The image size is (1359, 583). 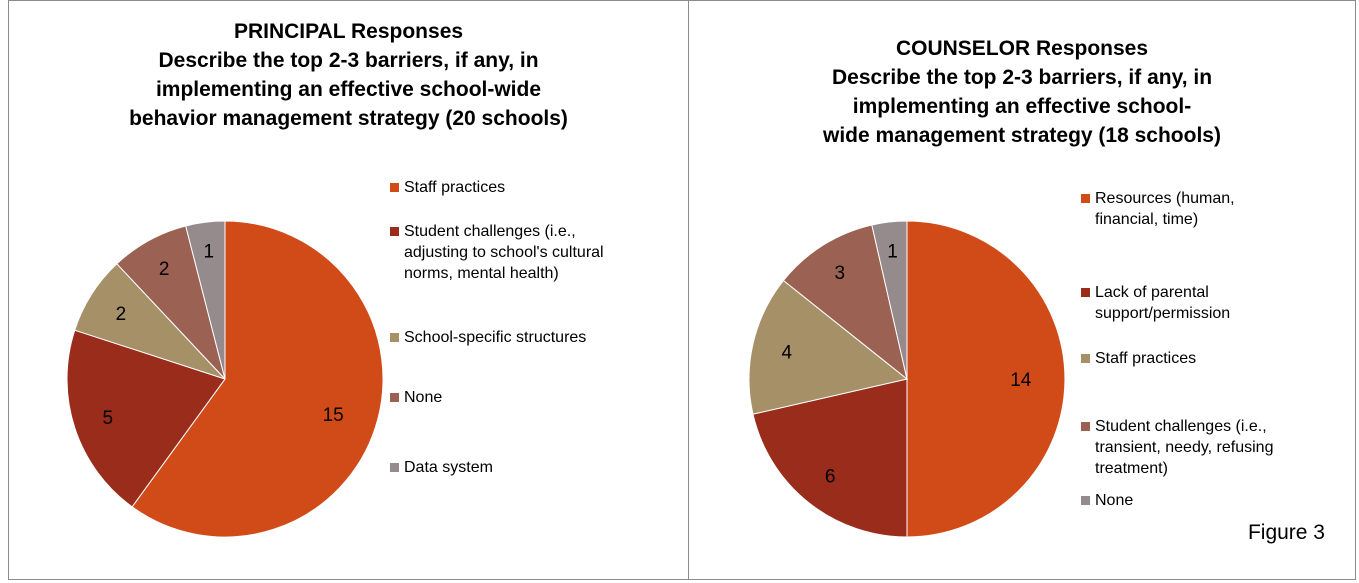 I want to click on slice-data-label: 5, so click(x=108, y=418).